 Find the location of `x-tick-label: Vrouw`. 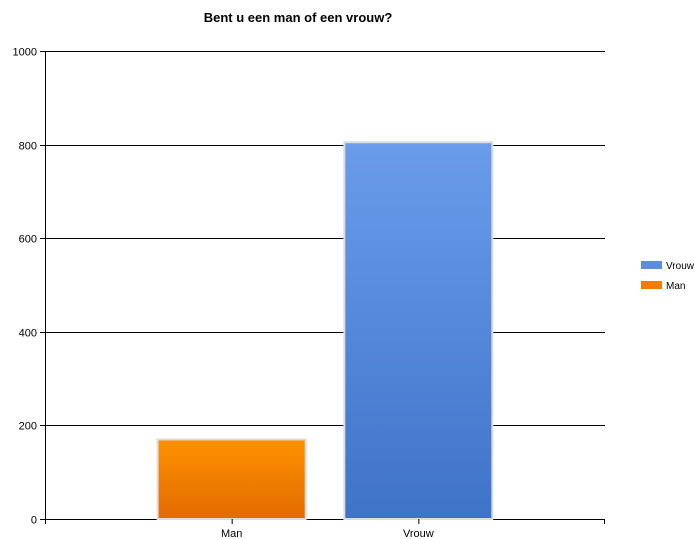

x-tick-label: Vrouw is located at coordinates (418, 533).